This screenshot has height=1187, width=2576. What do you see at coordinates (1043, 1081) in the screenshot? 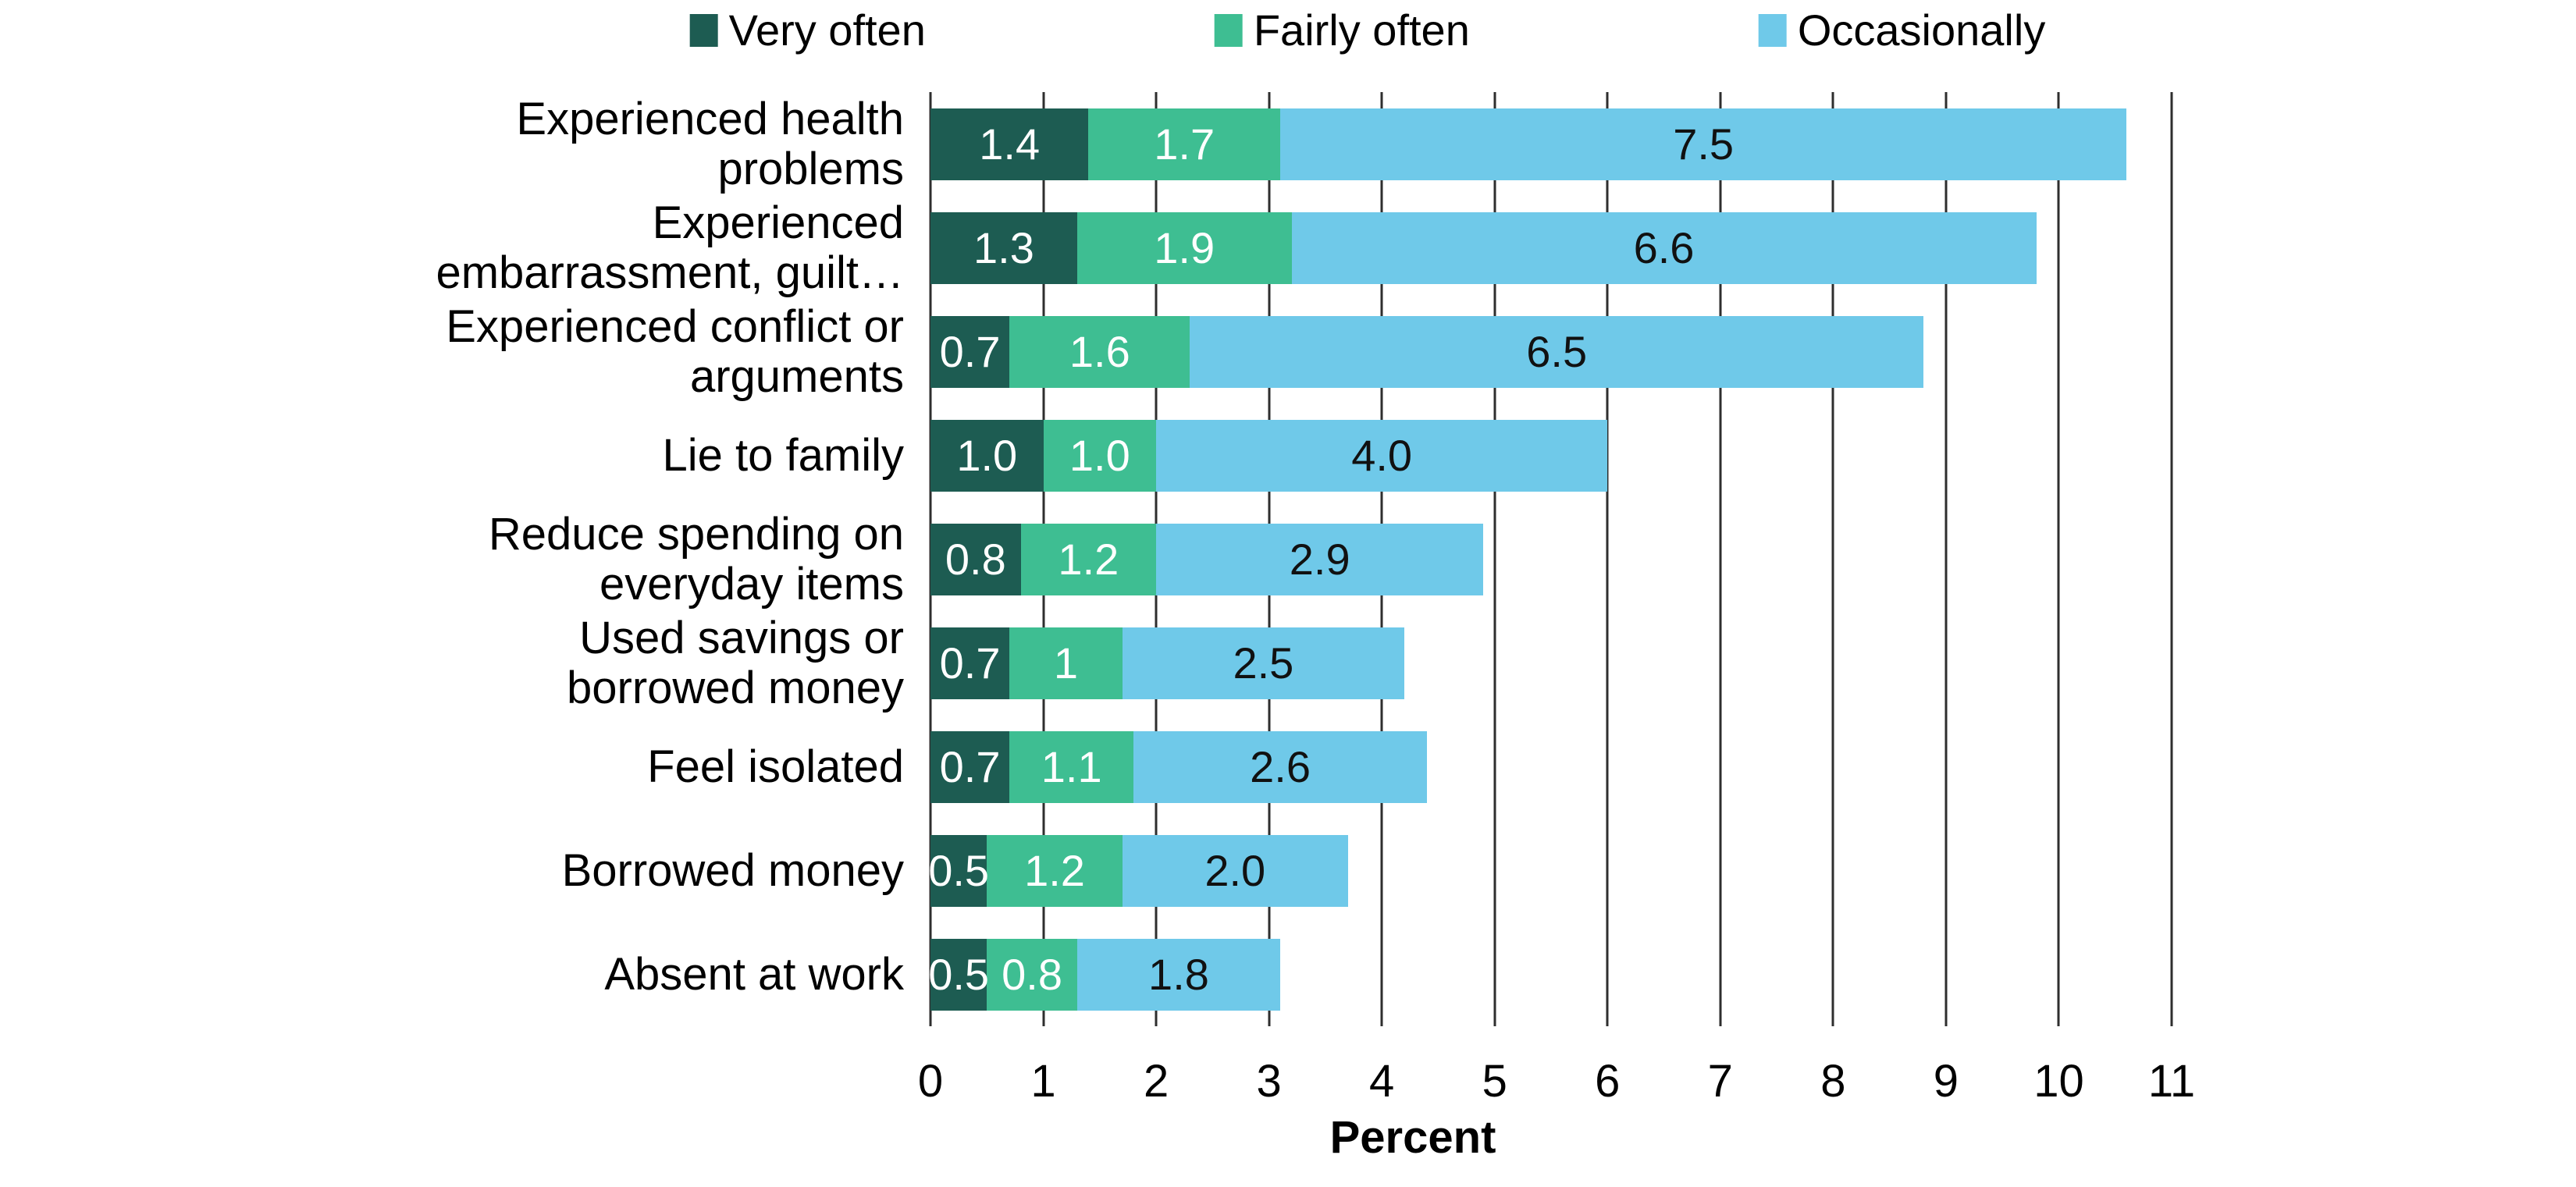
I see `x-tick-label: 1` at bounding box center [1043, 1081].